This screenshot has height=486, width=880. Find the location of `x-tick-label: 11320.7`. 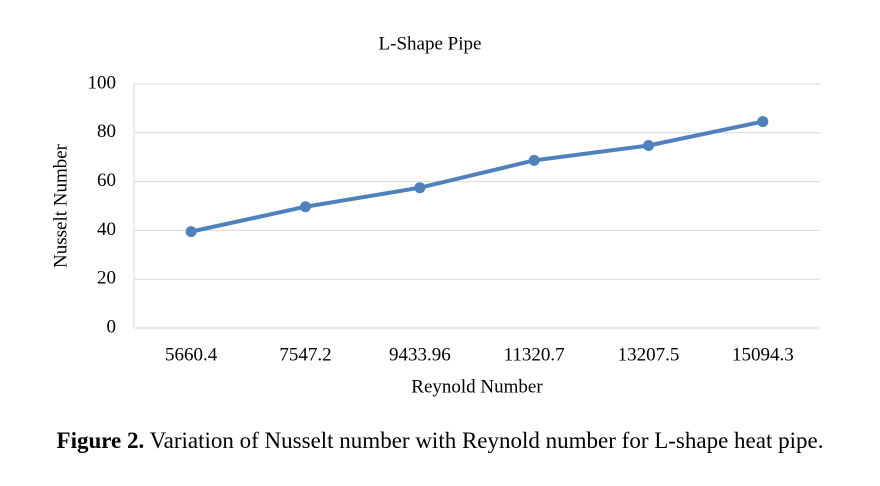

x-tick-label: 11320.7 is located at coordinates (534, 354).